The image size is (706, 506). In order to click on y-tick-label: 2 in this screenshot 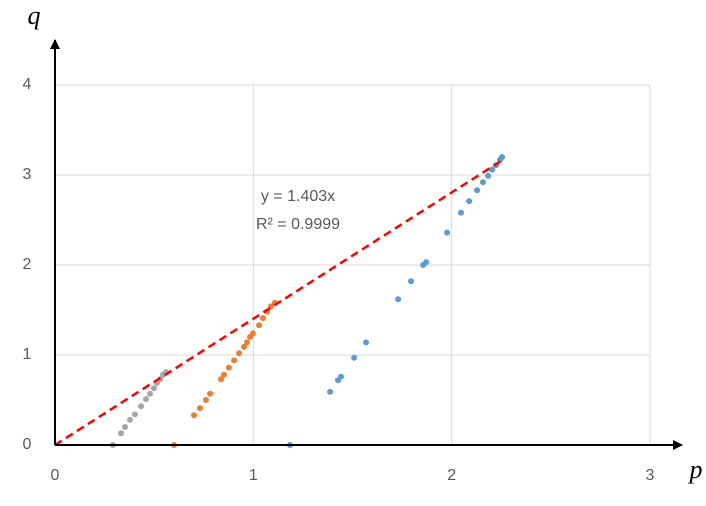, I will do `click(27, 264)`.